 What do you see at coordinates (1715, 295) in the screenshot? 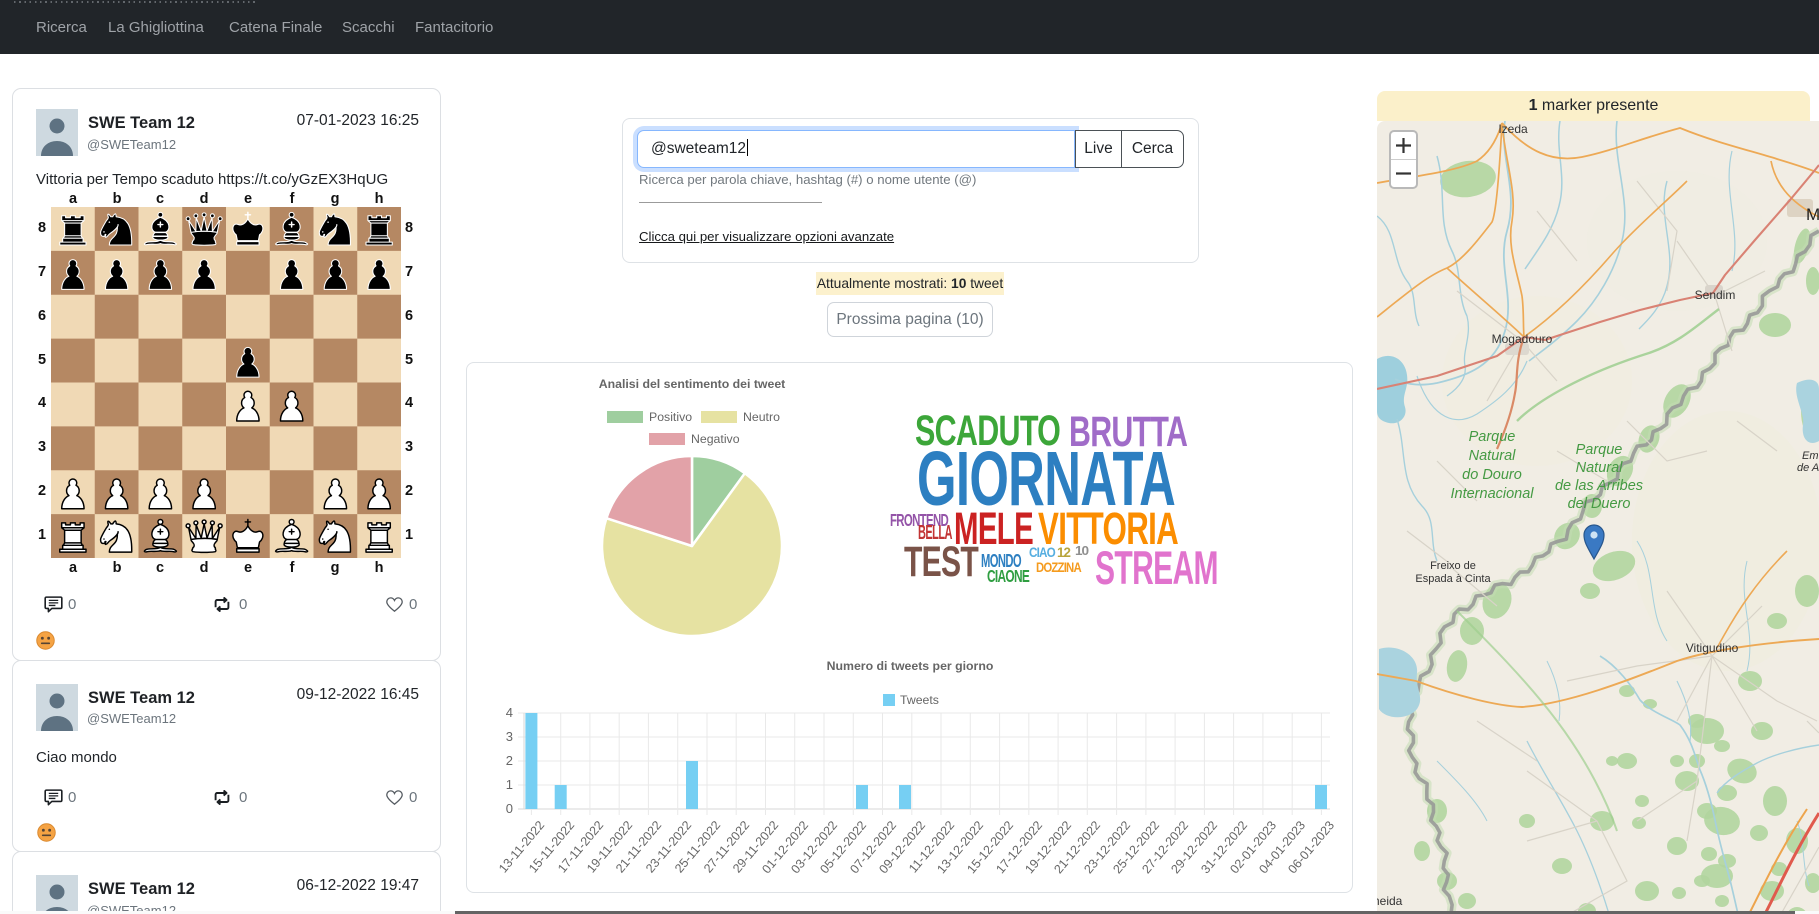
I see `svg-text: Sendim` at bounding box center [1715, 295].